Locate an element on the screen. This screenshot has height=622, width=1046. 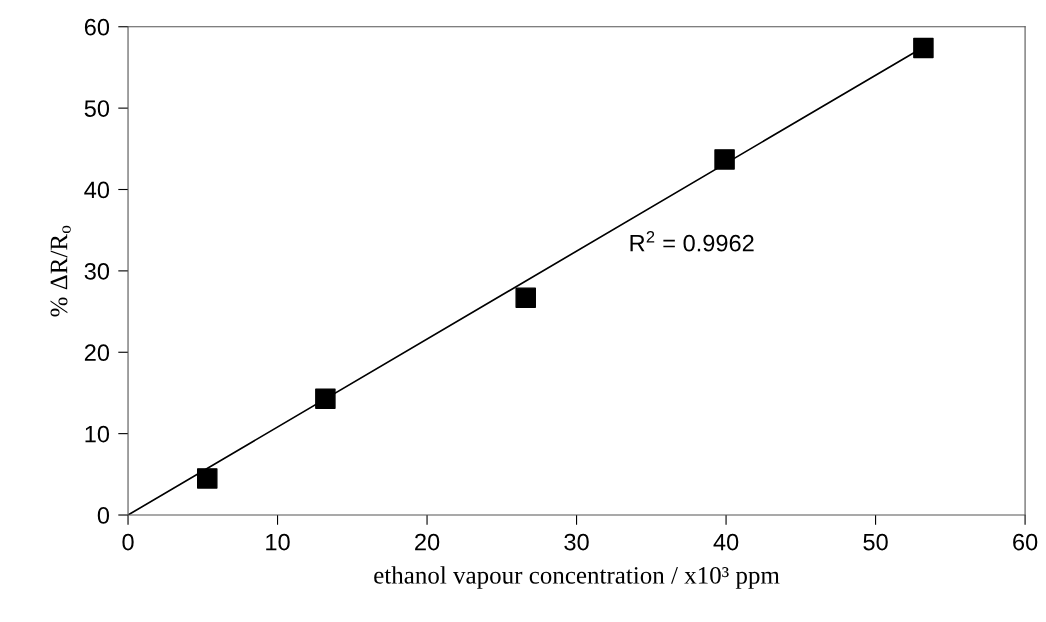
y-tick-label: 20 is located at coordinates (97, 353).